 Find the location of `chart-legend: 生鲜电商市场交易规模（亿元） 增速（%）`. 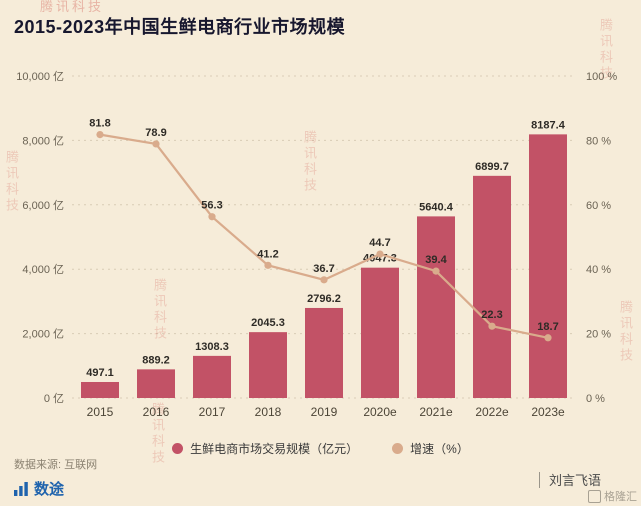

chart-legend: 生鲜电商市场交易规模（亿元） 增速（%） is located at coordinates (320, 448).